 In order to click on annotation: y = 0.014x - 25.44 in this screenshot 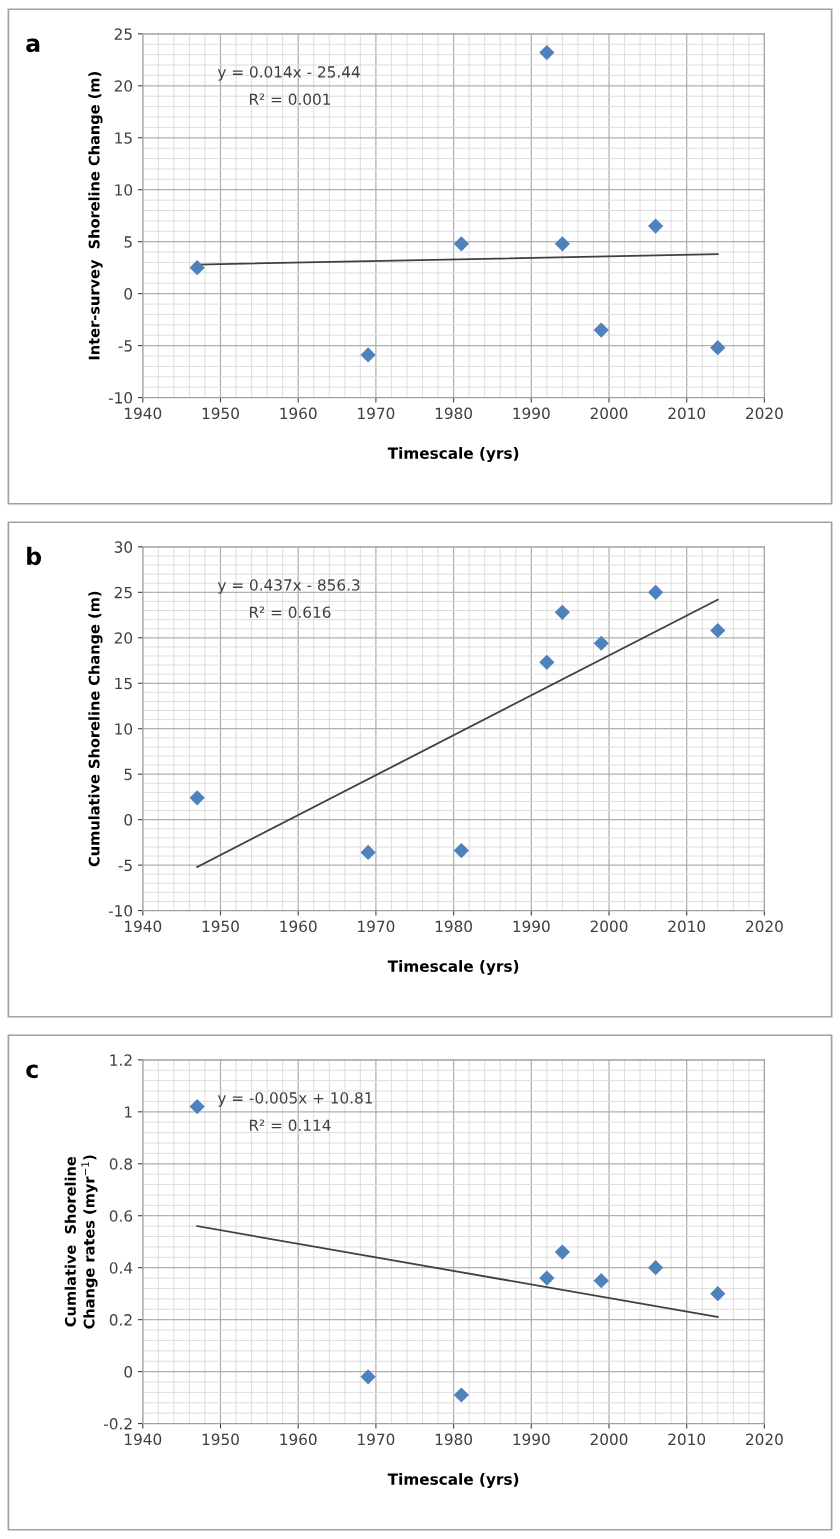, I will do `click(288, 73)`.